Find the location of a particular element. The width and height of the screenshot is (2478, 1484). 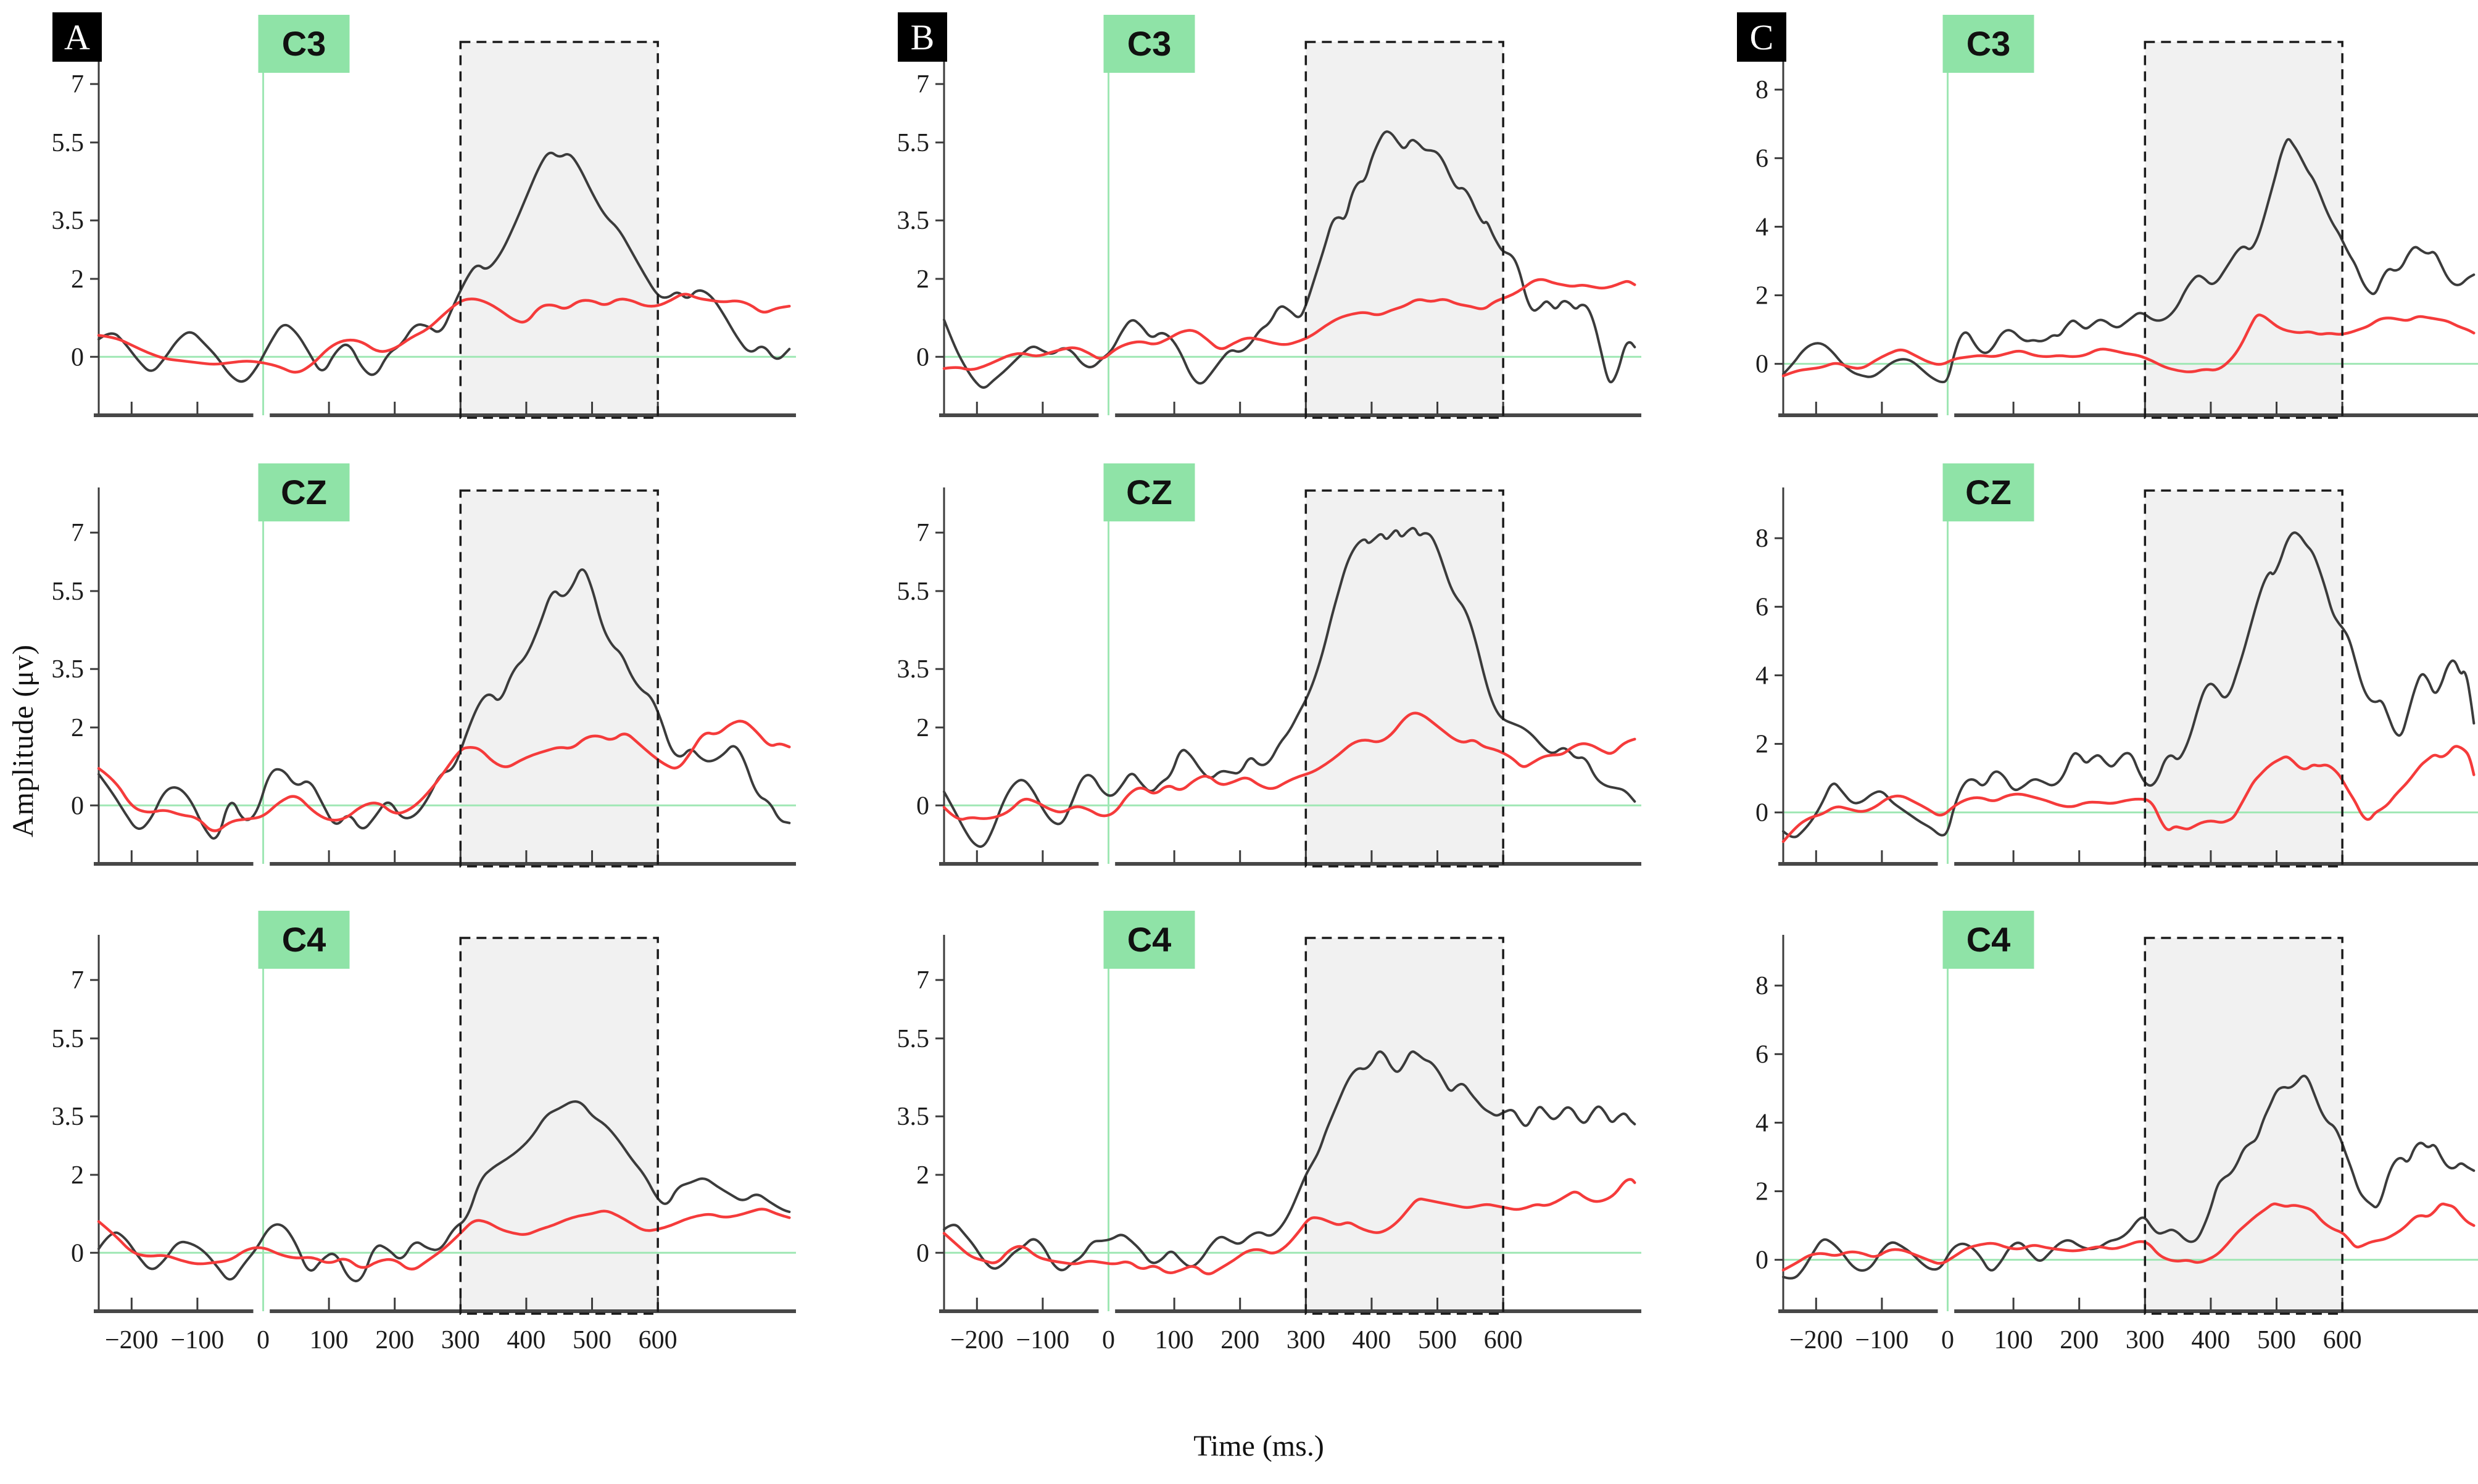

panel-C-CZ: 0 2 4 6 8 CZ is located at coordinates (2090, 676).